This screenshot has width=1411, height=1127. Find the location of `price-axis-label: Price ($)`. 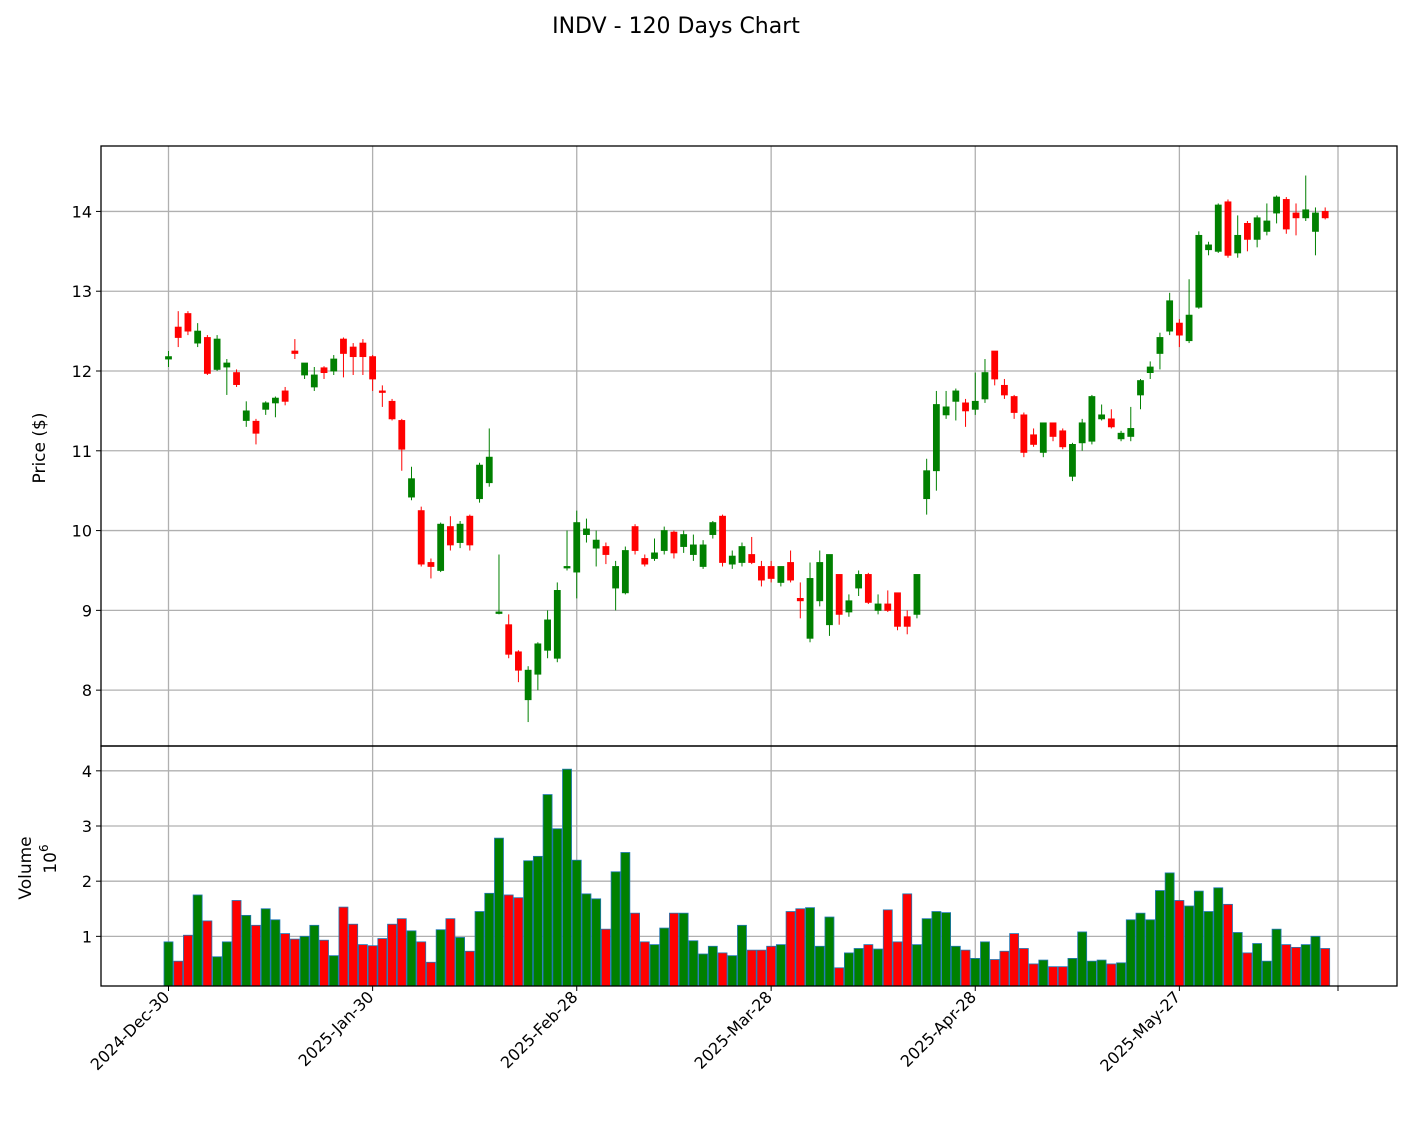

price-axis-label: Price ($) is located at coordinates (40, 448).